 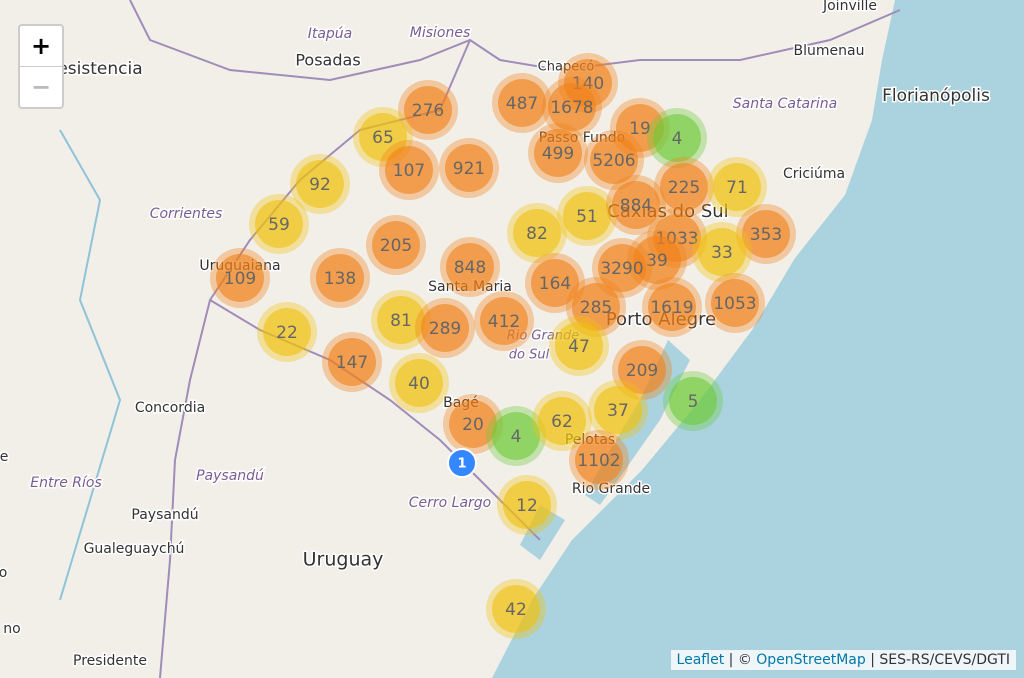 I want to click on marker-cluster: 5, so click(x=693, y=401).